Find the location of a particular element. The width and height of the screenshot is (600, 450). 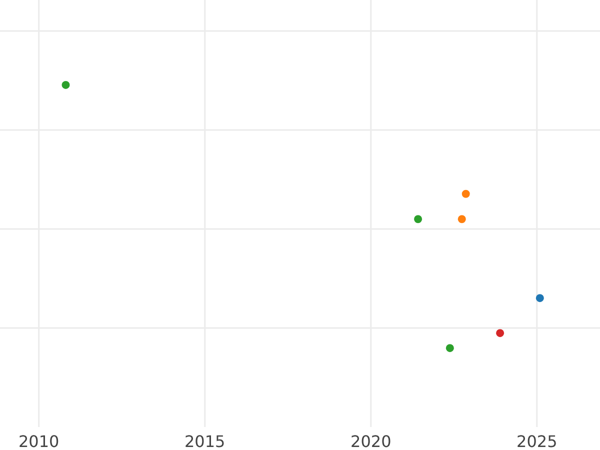

x-tick-label: 2025 is located at coordinates (537, 441).